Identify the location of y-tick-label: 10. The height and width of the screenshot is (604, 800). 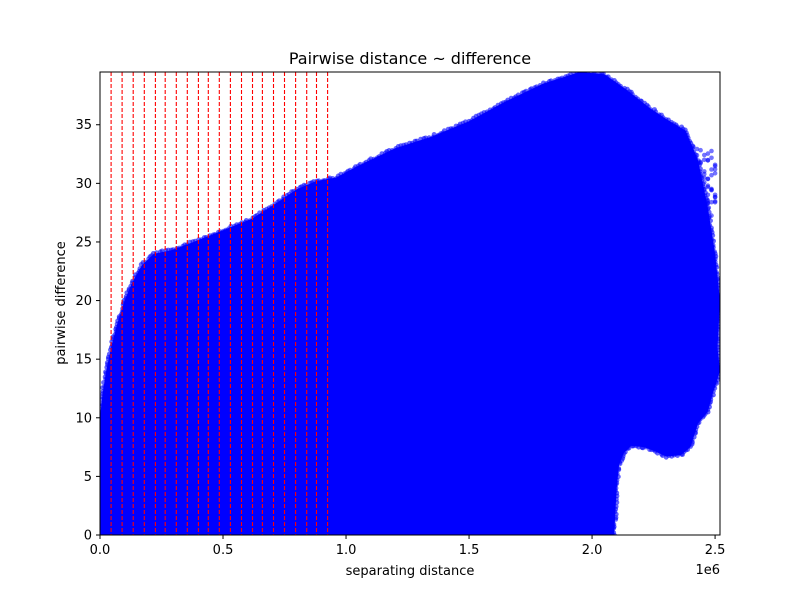
(83, 418).